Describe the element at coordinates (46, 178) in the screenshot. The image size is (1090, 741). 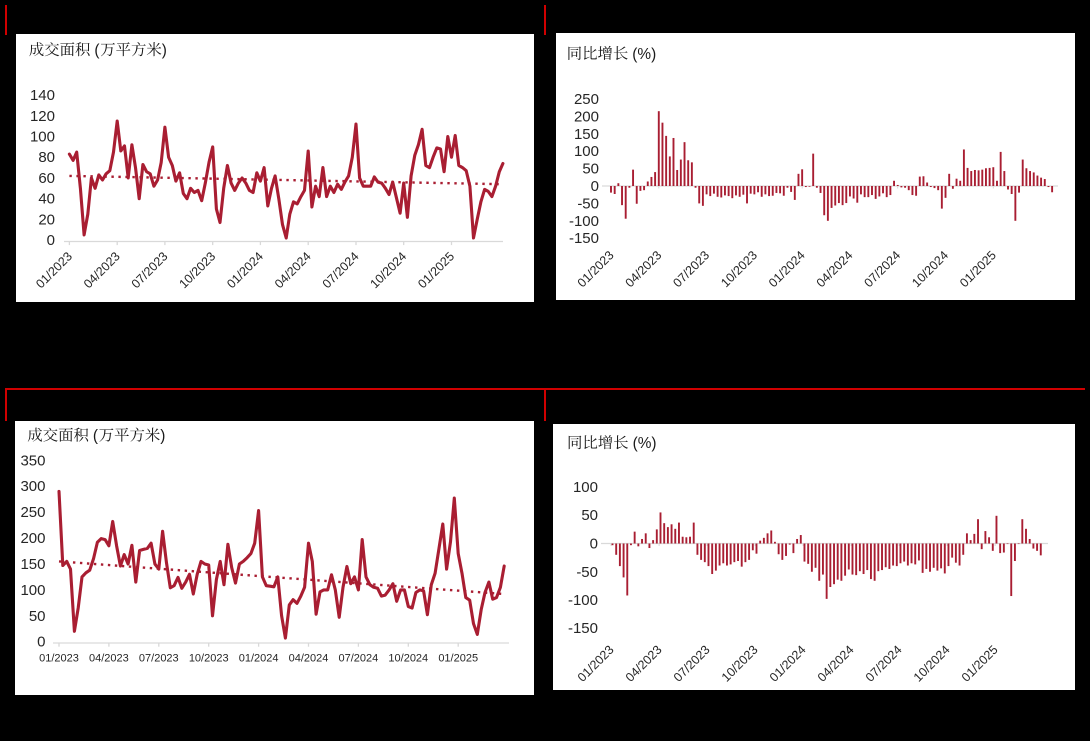
I see `svg-text: 60` at that location.